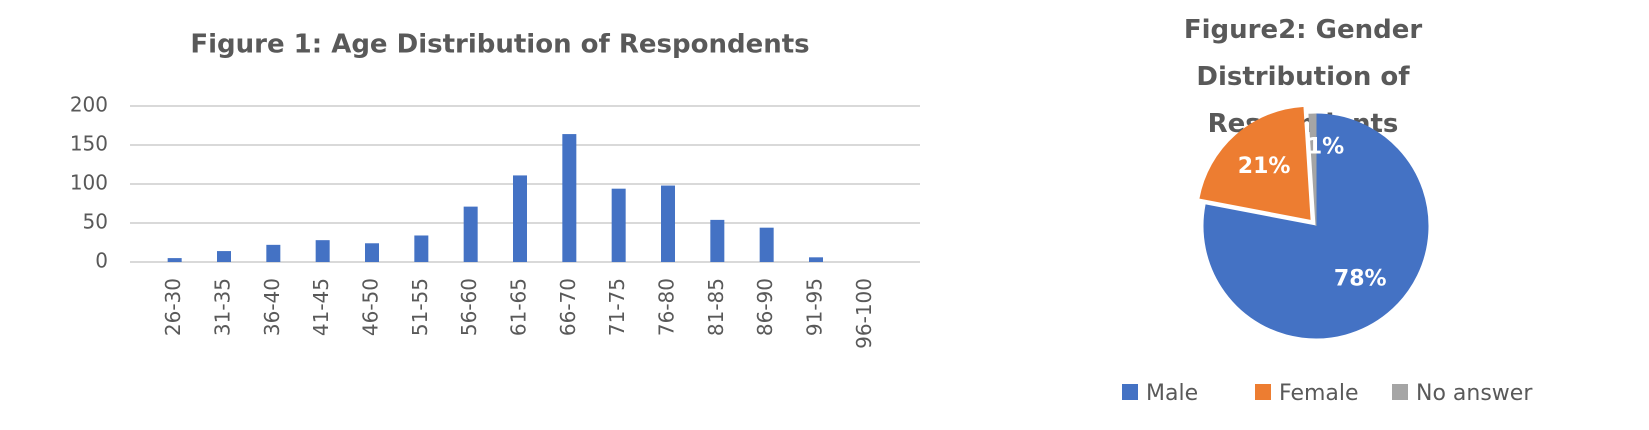 The image size is (1649, 430). Describe the element at coordinates (89, 105) in the screenshot. I see `y-tick-label: 200` at that location.